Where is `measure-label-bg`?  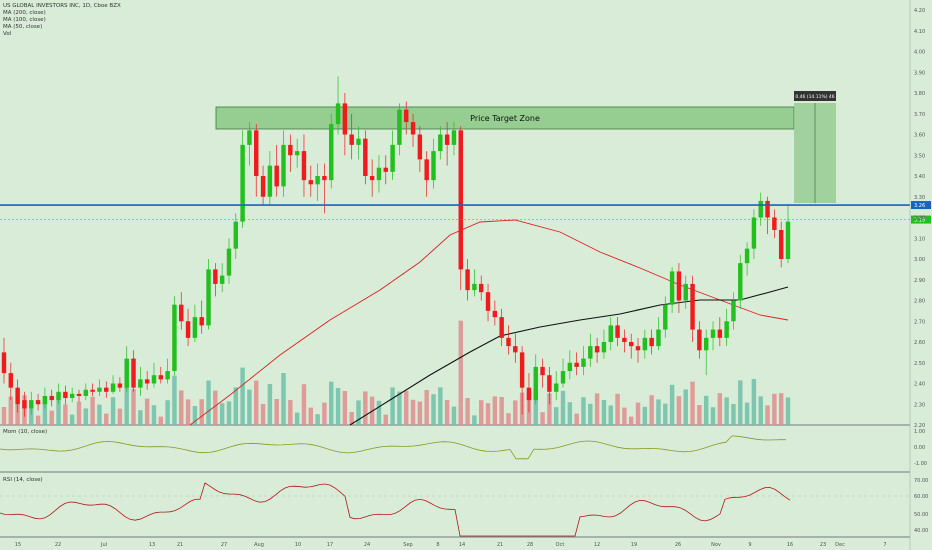 measure-label-bg is located at coordinates (815, 96).